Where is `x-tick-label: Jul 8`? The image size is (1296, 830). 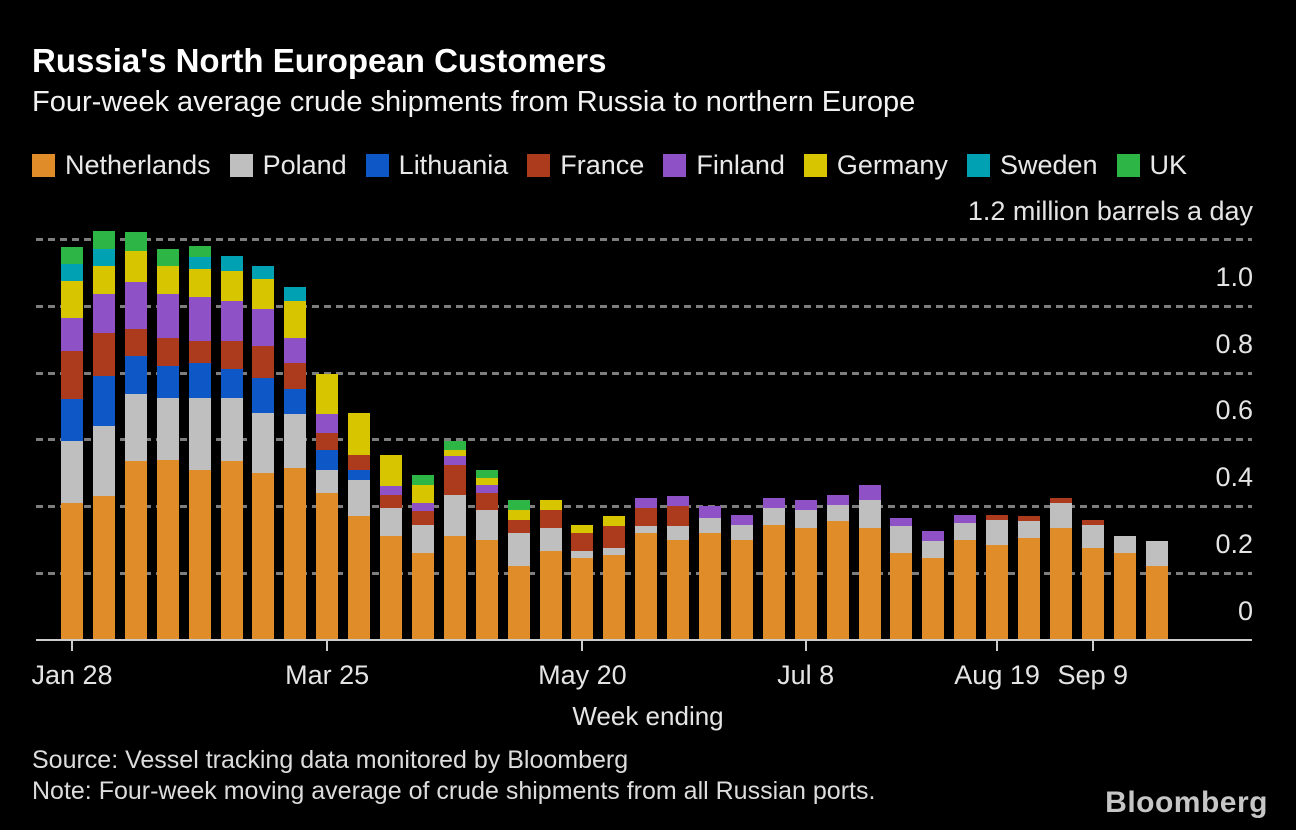
x-tick-label: Jul 8 is located at coordinates (806, 675).